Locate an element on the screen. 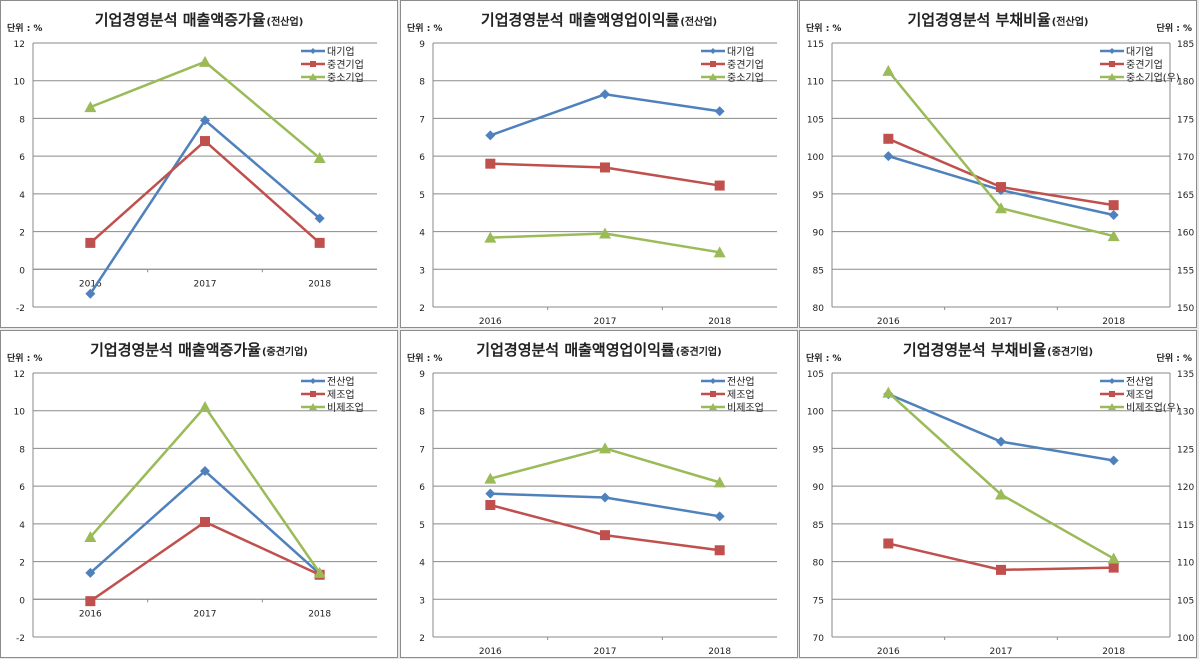 Image resolution: width=1199 pixels, height=659 pixels. y2-tick-label: 130 is located at coordinates (1185, 413).